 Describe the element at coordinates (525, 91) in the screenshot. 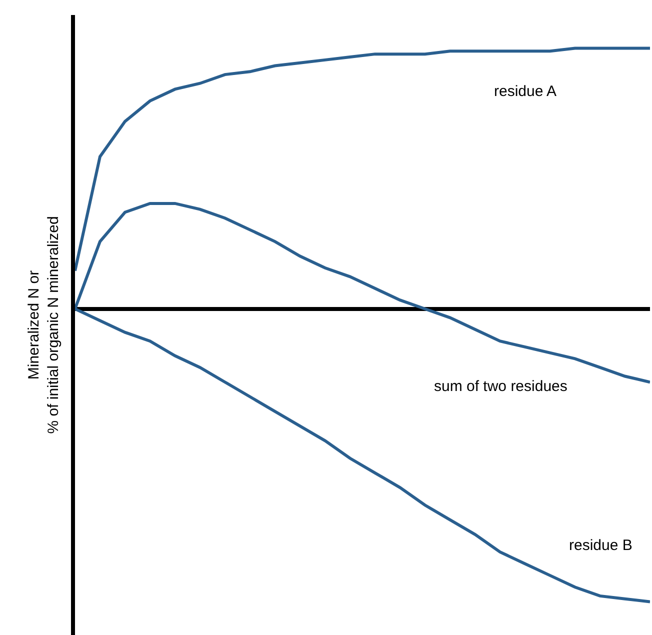

I see `text: residue A` at that location.